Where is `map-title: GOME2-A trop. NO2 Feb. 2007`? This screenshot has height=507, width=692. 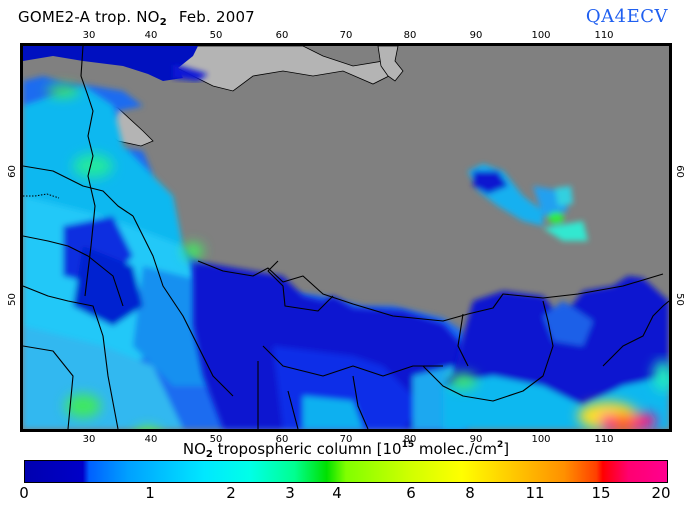 map-title: GOME2-A trop. NO2 Feb. 2007 is located at coordinates (136, 18).